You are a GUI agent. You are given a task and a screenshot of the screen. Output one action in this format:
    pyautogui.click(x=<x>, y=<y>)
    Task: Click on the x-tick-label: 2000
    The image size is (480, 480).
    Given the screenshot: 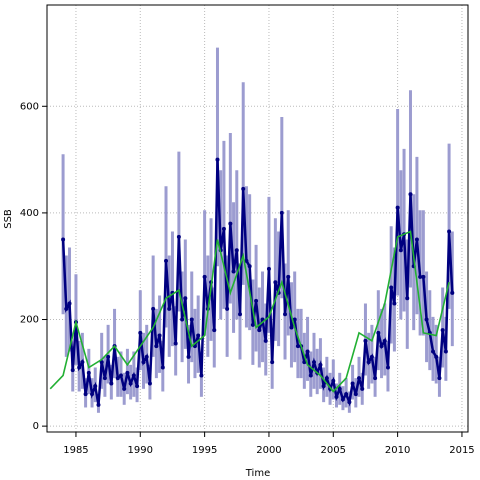 What is the action you would take?
    pyautogui.click(x=268, y=450)
    